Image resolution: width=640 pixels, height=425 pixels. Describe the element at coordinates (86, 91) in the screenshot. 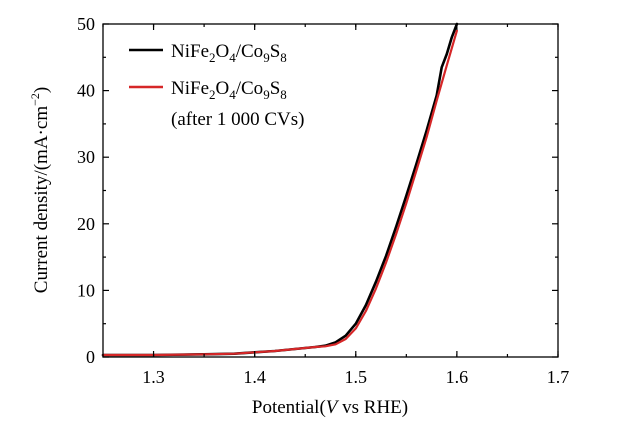

I see `y-tick-label: 40` at that location.